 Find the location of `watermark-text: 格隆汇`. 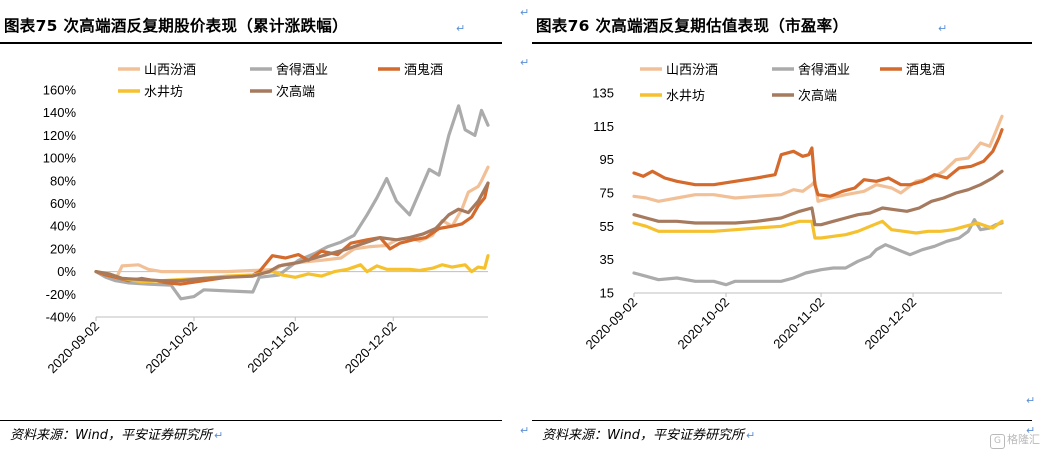

watermark-text: 格隆汇 is located at coordinates (1023, 439).